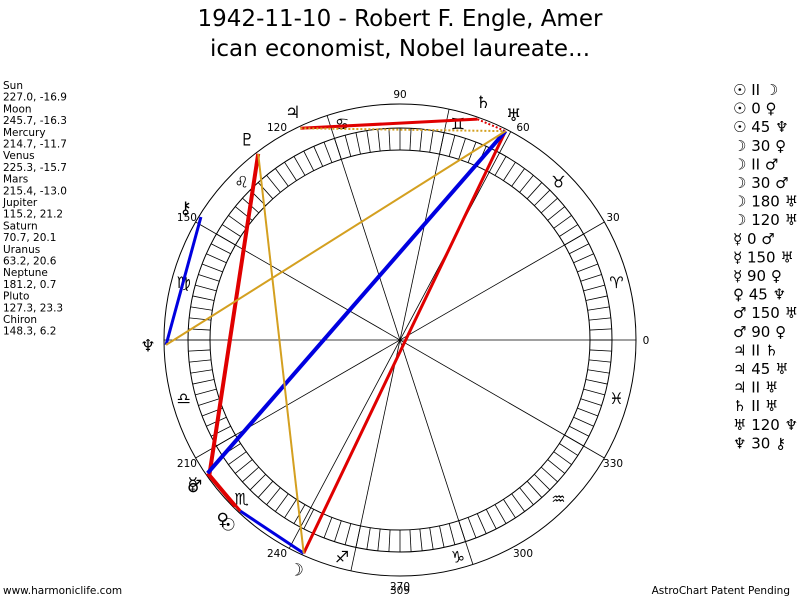  Describe the element at coordinates (35, 168) in the screenshot. I see `planet-coords: 225.3, -15.7` at that location.